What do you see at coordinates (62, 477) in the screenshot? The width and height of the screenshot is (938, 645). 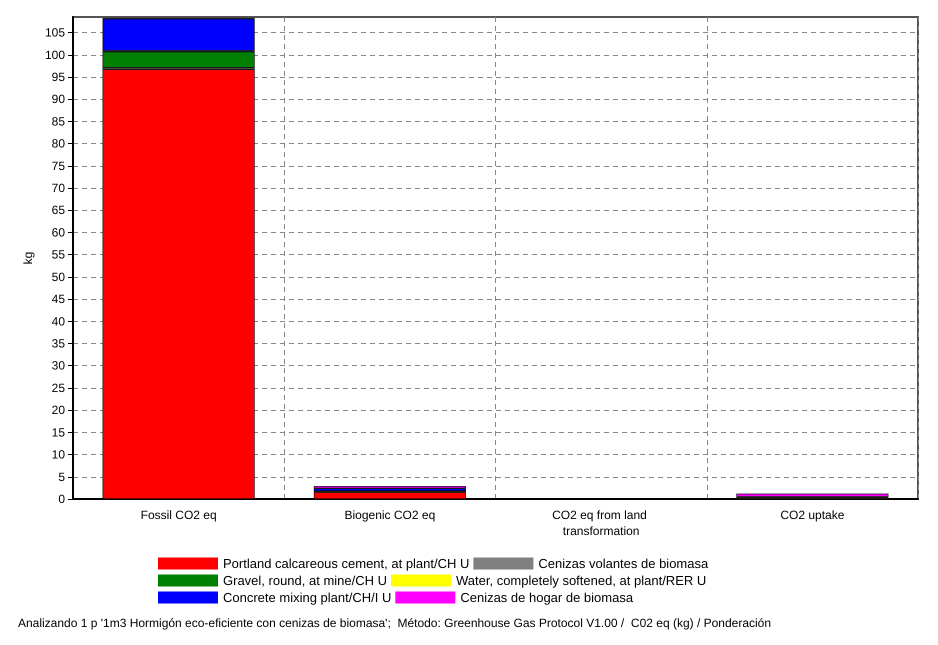 I see `y-tick-label: 5` at bounding box center [62, 477].